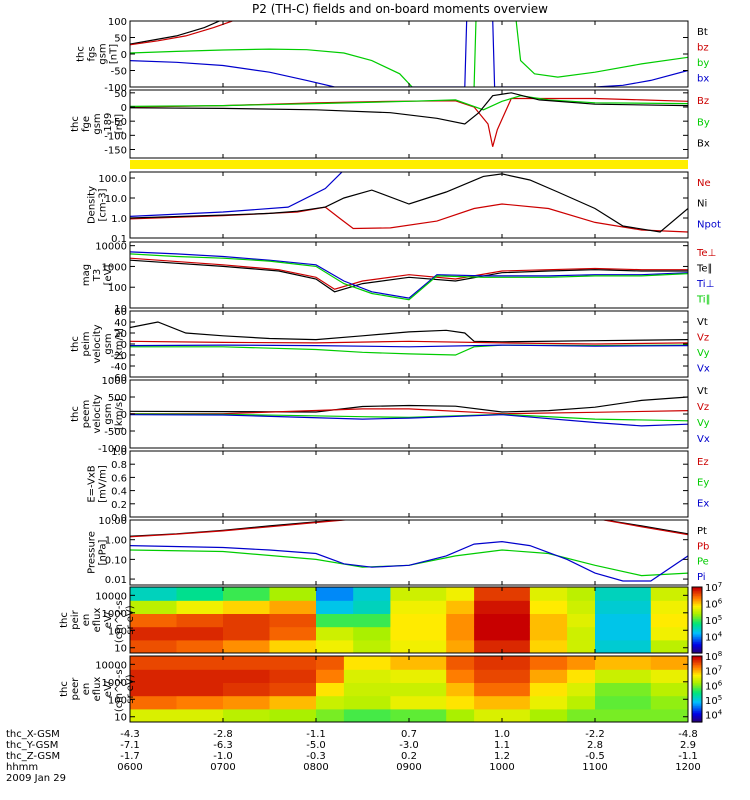 Image resolution: width=750 pixels, height=800 pixels. I want to click on panel-temp: Te⊥ Te∥ Ti⊥ Ti∥ 10000 1000 100 10 mag T3 [eV], so click(398, 278).